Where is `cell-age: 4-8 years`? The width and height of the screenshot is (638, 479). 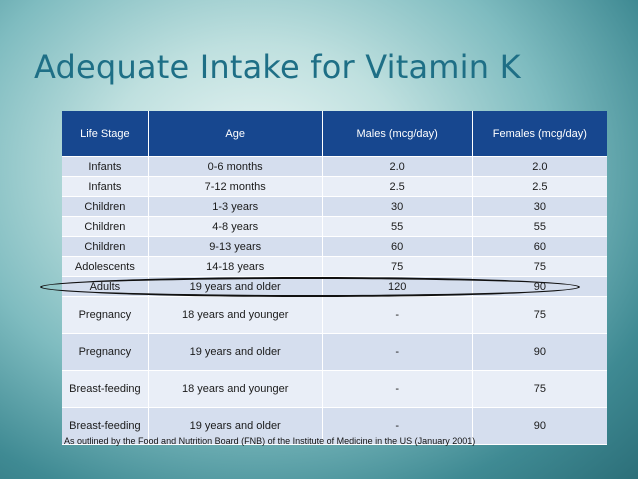 cell-age: 4-8 years is located at coordinates (235, 226).